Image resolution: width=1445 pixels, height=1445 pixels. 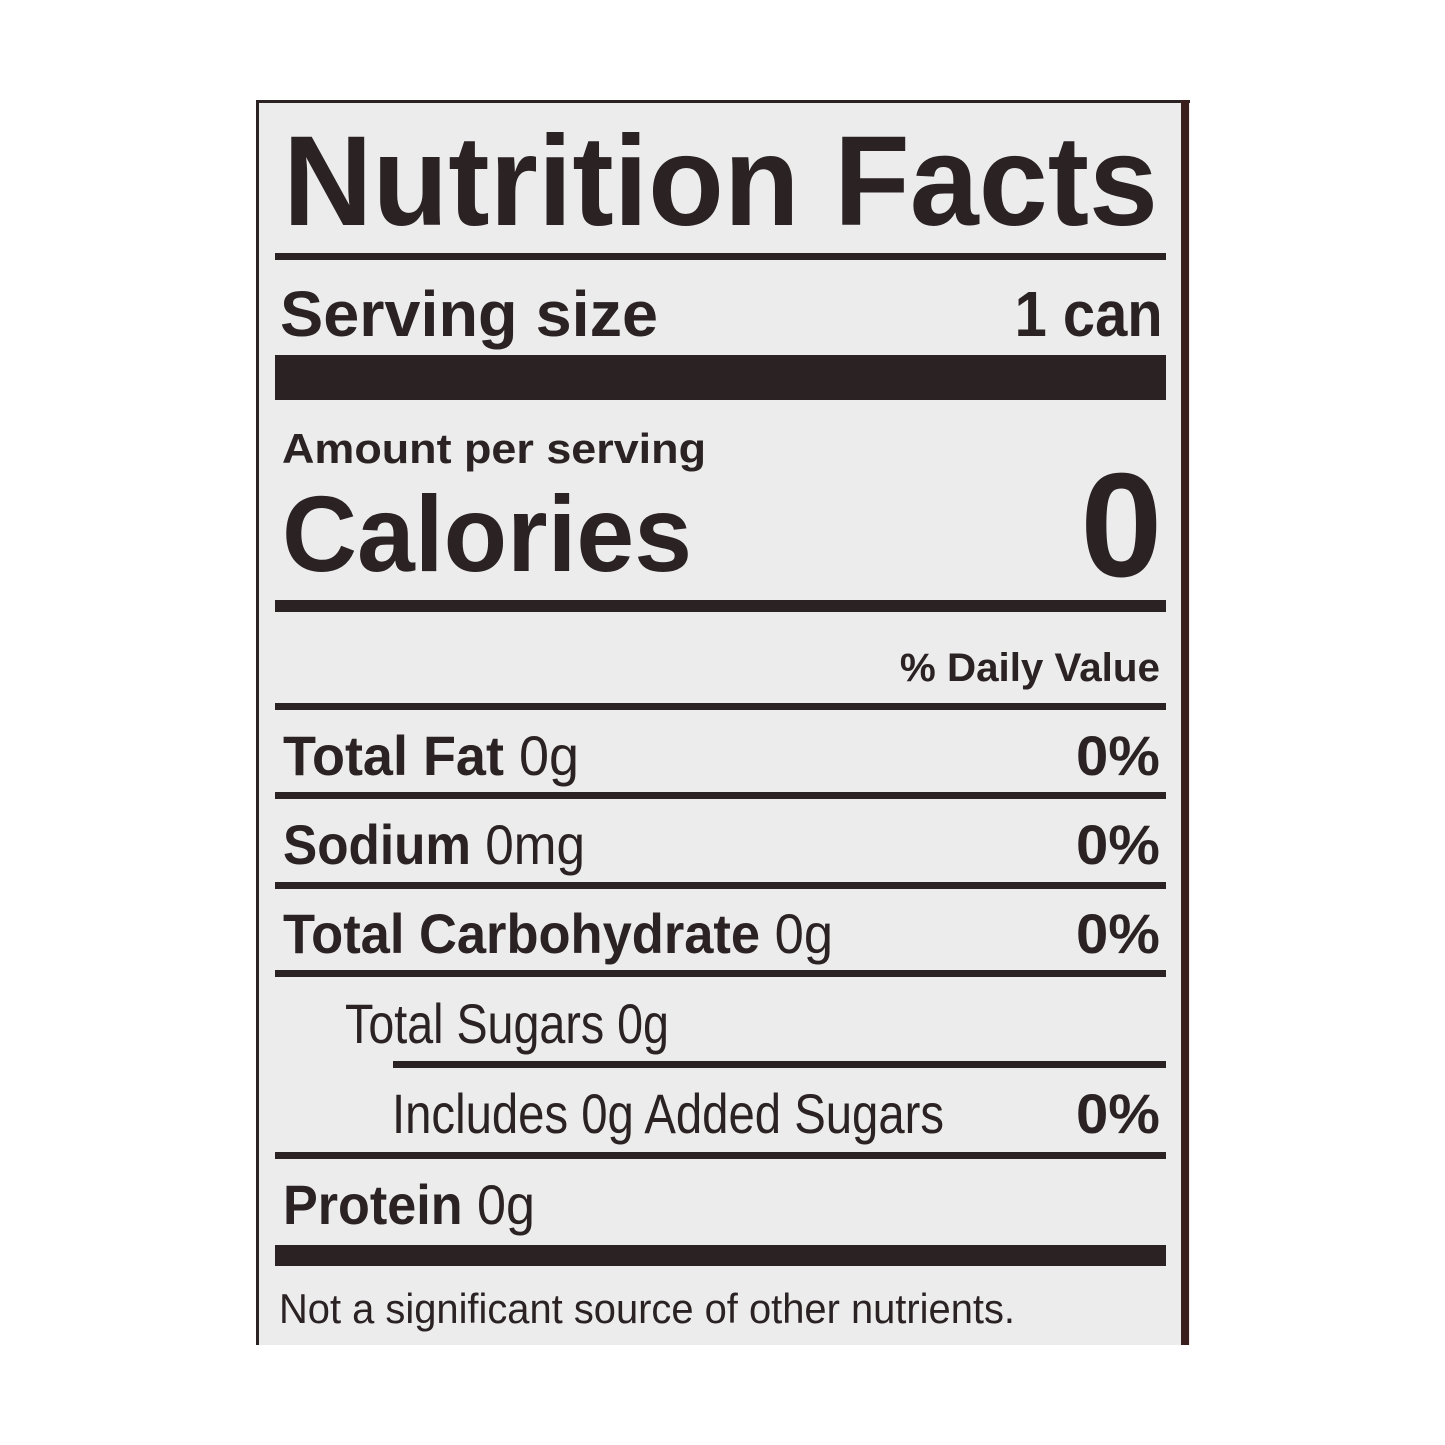 What do you see at coordinates (1118, 1113) in the screenshot?
I see `added-sugars-dv: 0%` at bounding box center [1118, 1113].